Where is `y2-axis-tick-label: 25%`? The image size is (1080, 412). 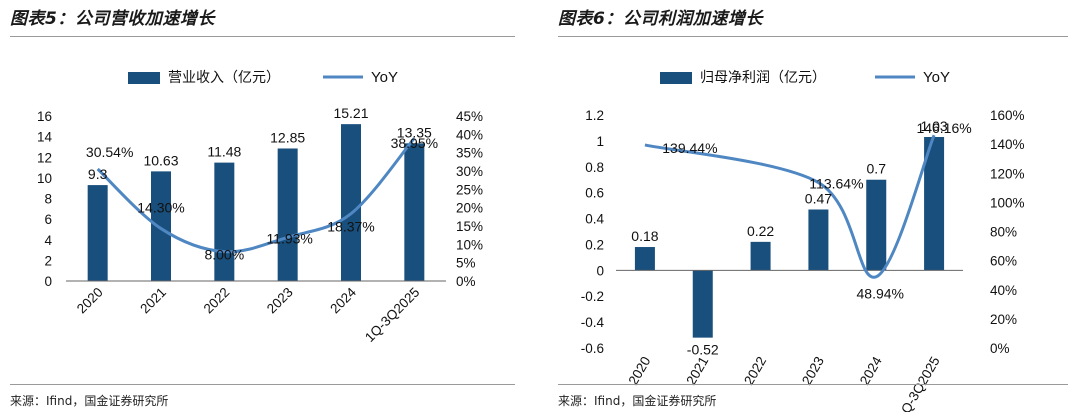
y2-axis-tick-label: 25% is located at coordinates (469, 189).